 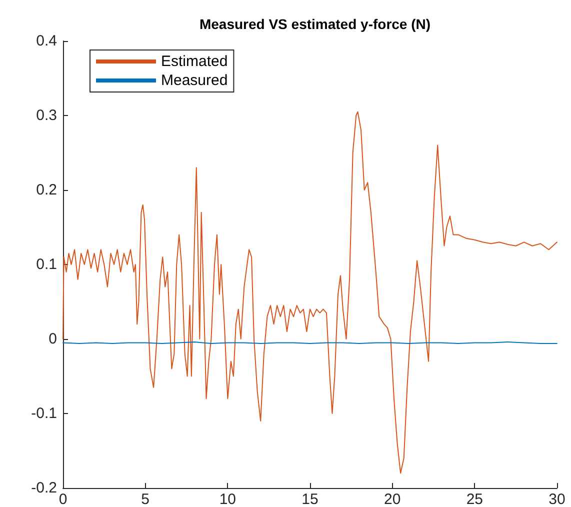 What do you see at coordinates (194, 61) in the screenshot?
I see `legend-label: Estimated` at bounding box center [194, 61].